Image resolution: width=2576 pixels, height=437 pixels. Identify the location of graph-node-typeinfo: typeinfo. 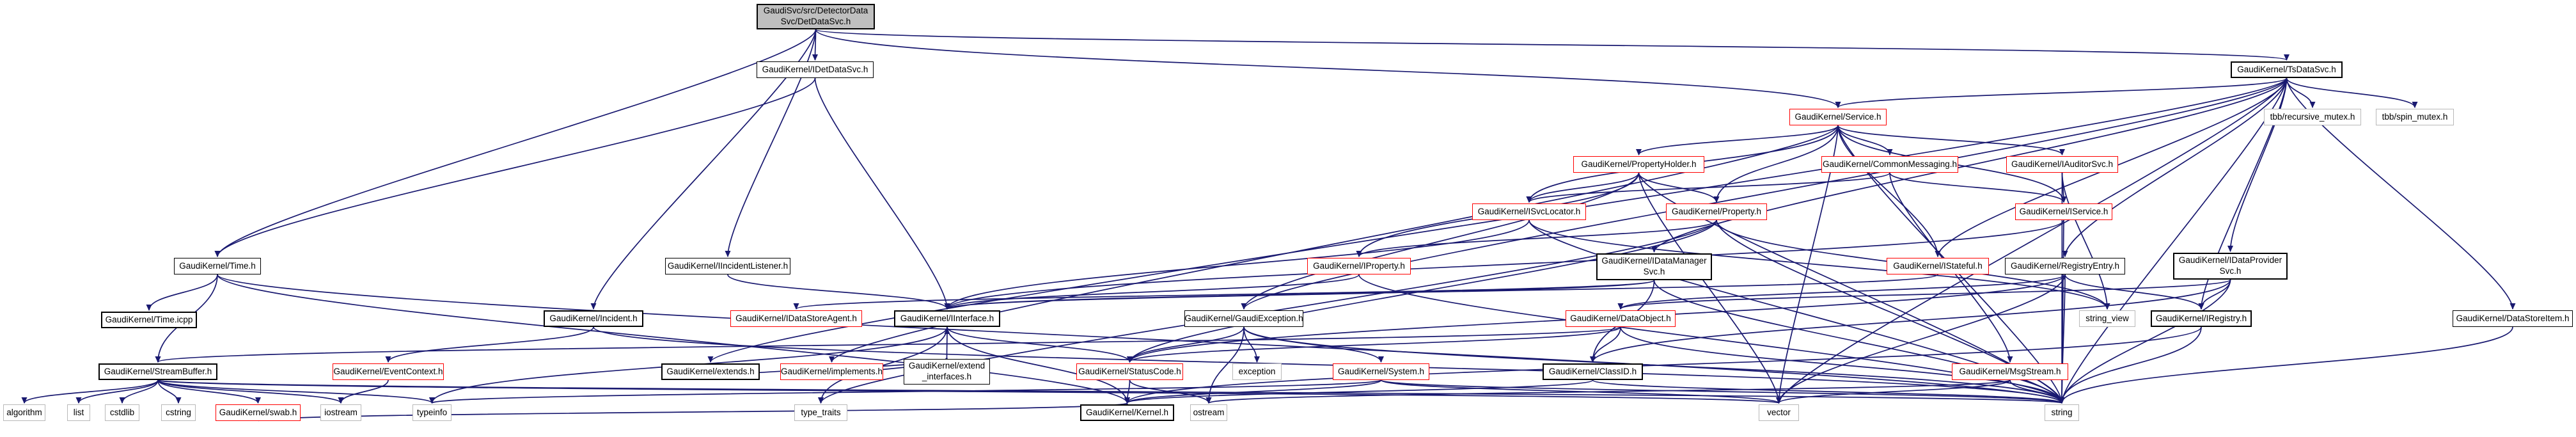
(432, 412).